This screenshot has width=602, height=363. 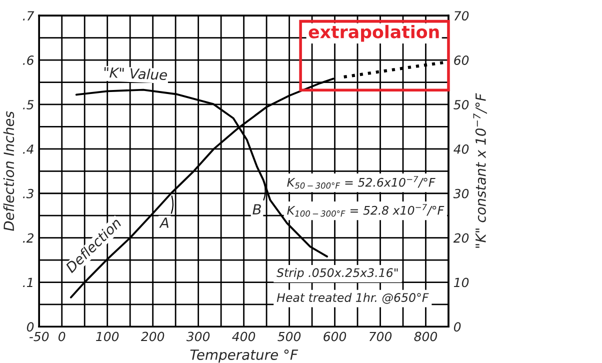 I want to click on x-tick-label: 200, so click(x=152, y=337).